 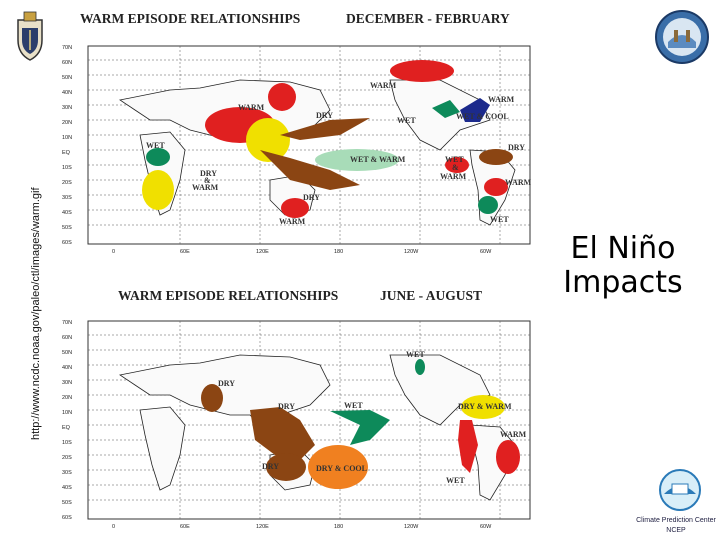 What do you see at coordinates (357, 160) in the screenshot?
I see `map1-region-green` at bounding box center [357, 160].